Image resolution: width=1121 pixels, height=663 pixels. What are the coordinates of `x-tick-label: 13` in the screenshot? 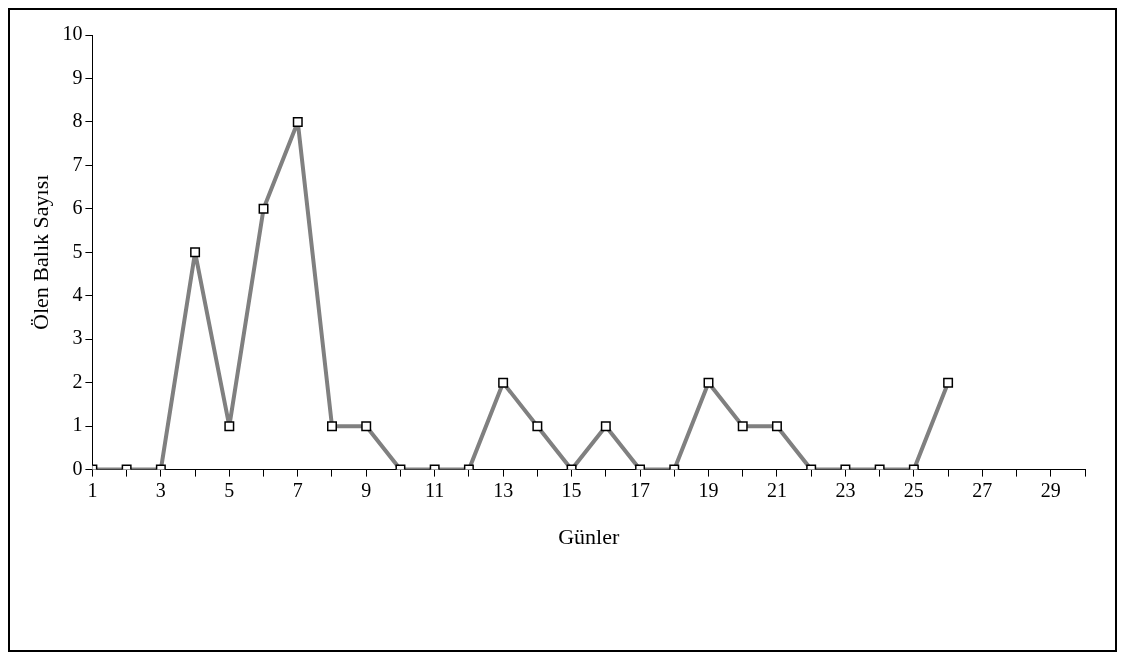 It's located at (503, 489).